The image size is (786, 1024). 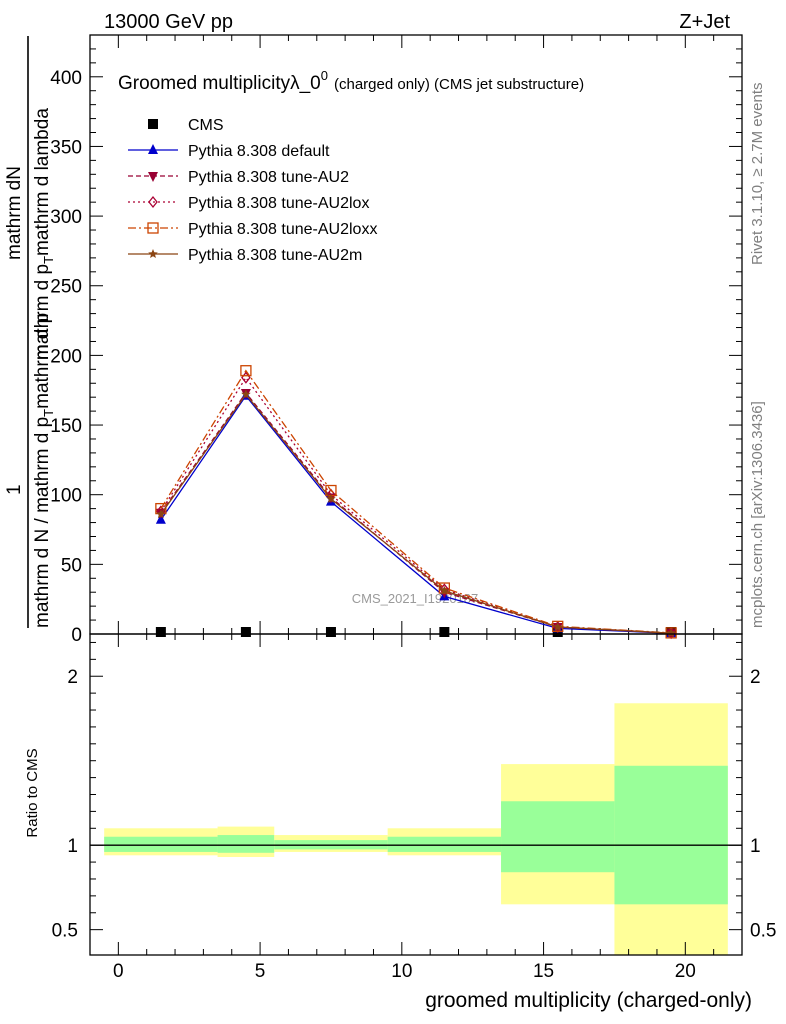 I want to click on y-label-left-denominator: mathrm d N / mathrm d pTmathrm d p, so click(x=44, y=470).